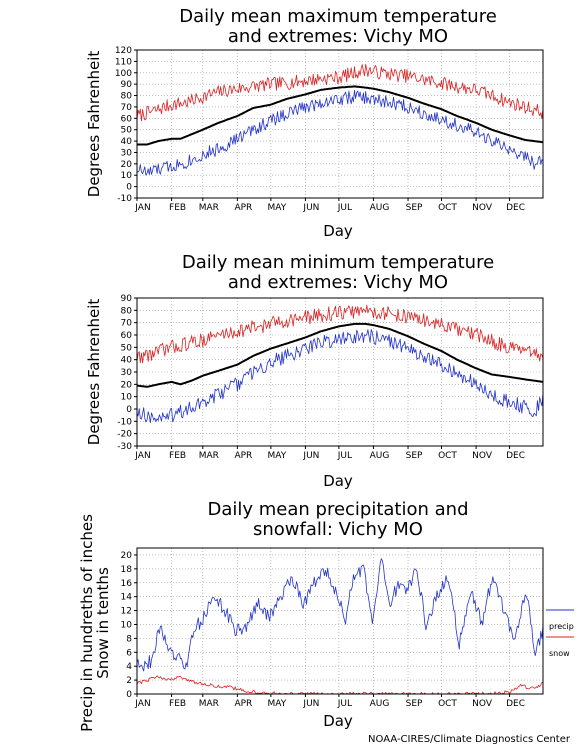 The height and width of the screenshot is (745, 576). Describe the element at coordinates (338, 262) in the screenshot. I see `chart-title-line-1: Daily mean minimum temperature` at that location.